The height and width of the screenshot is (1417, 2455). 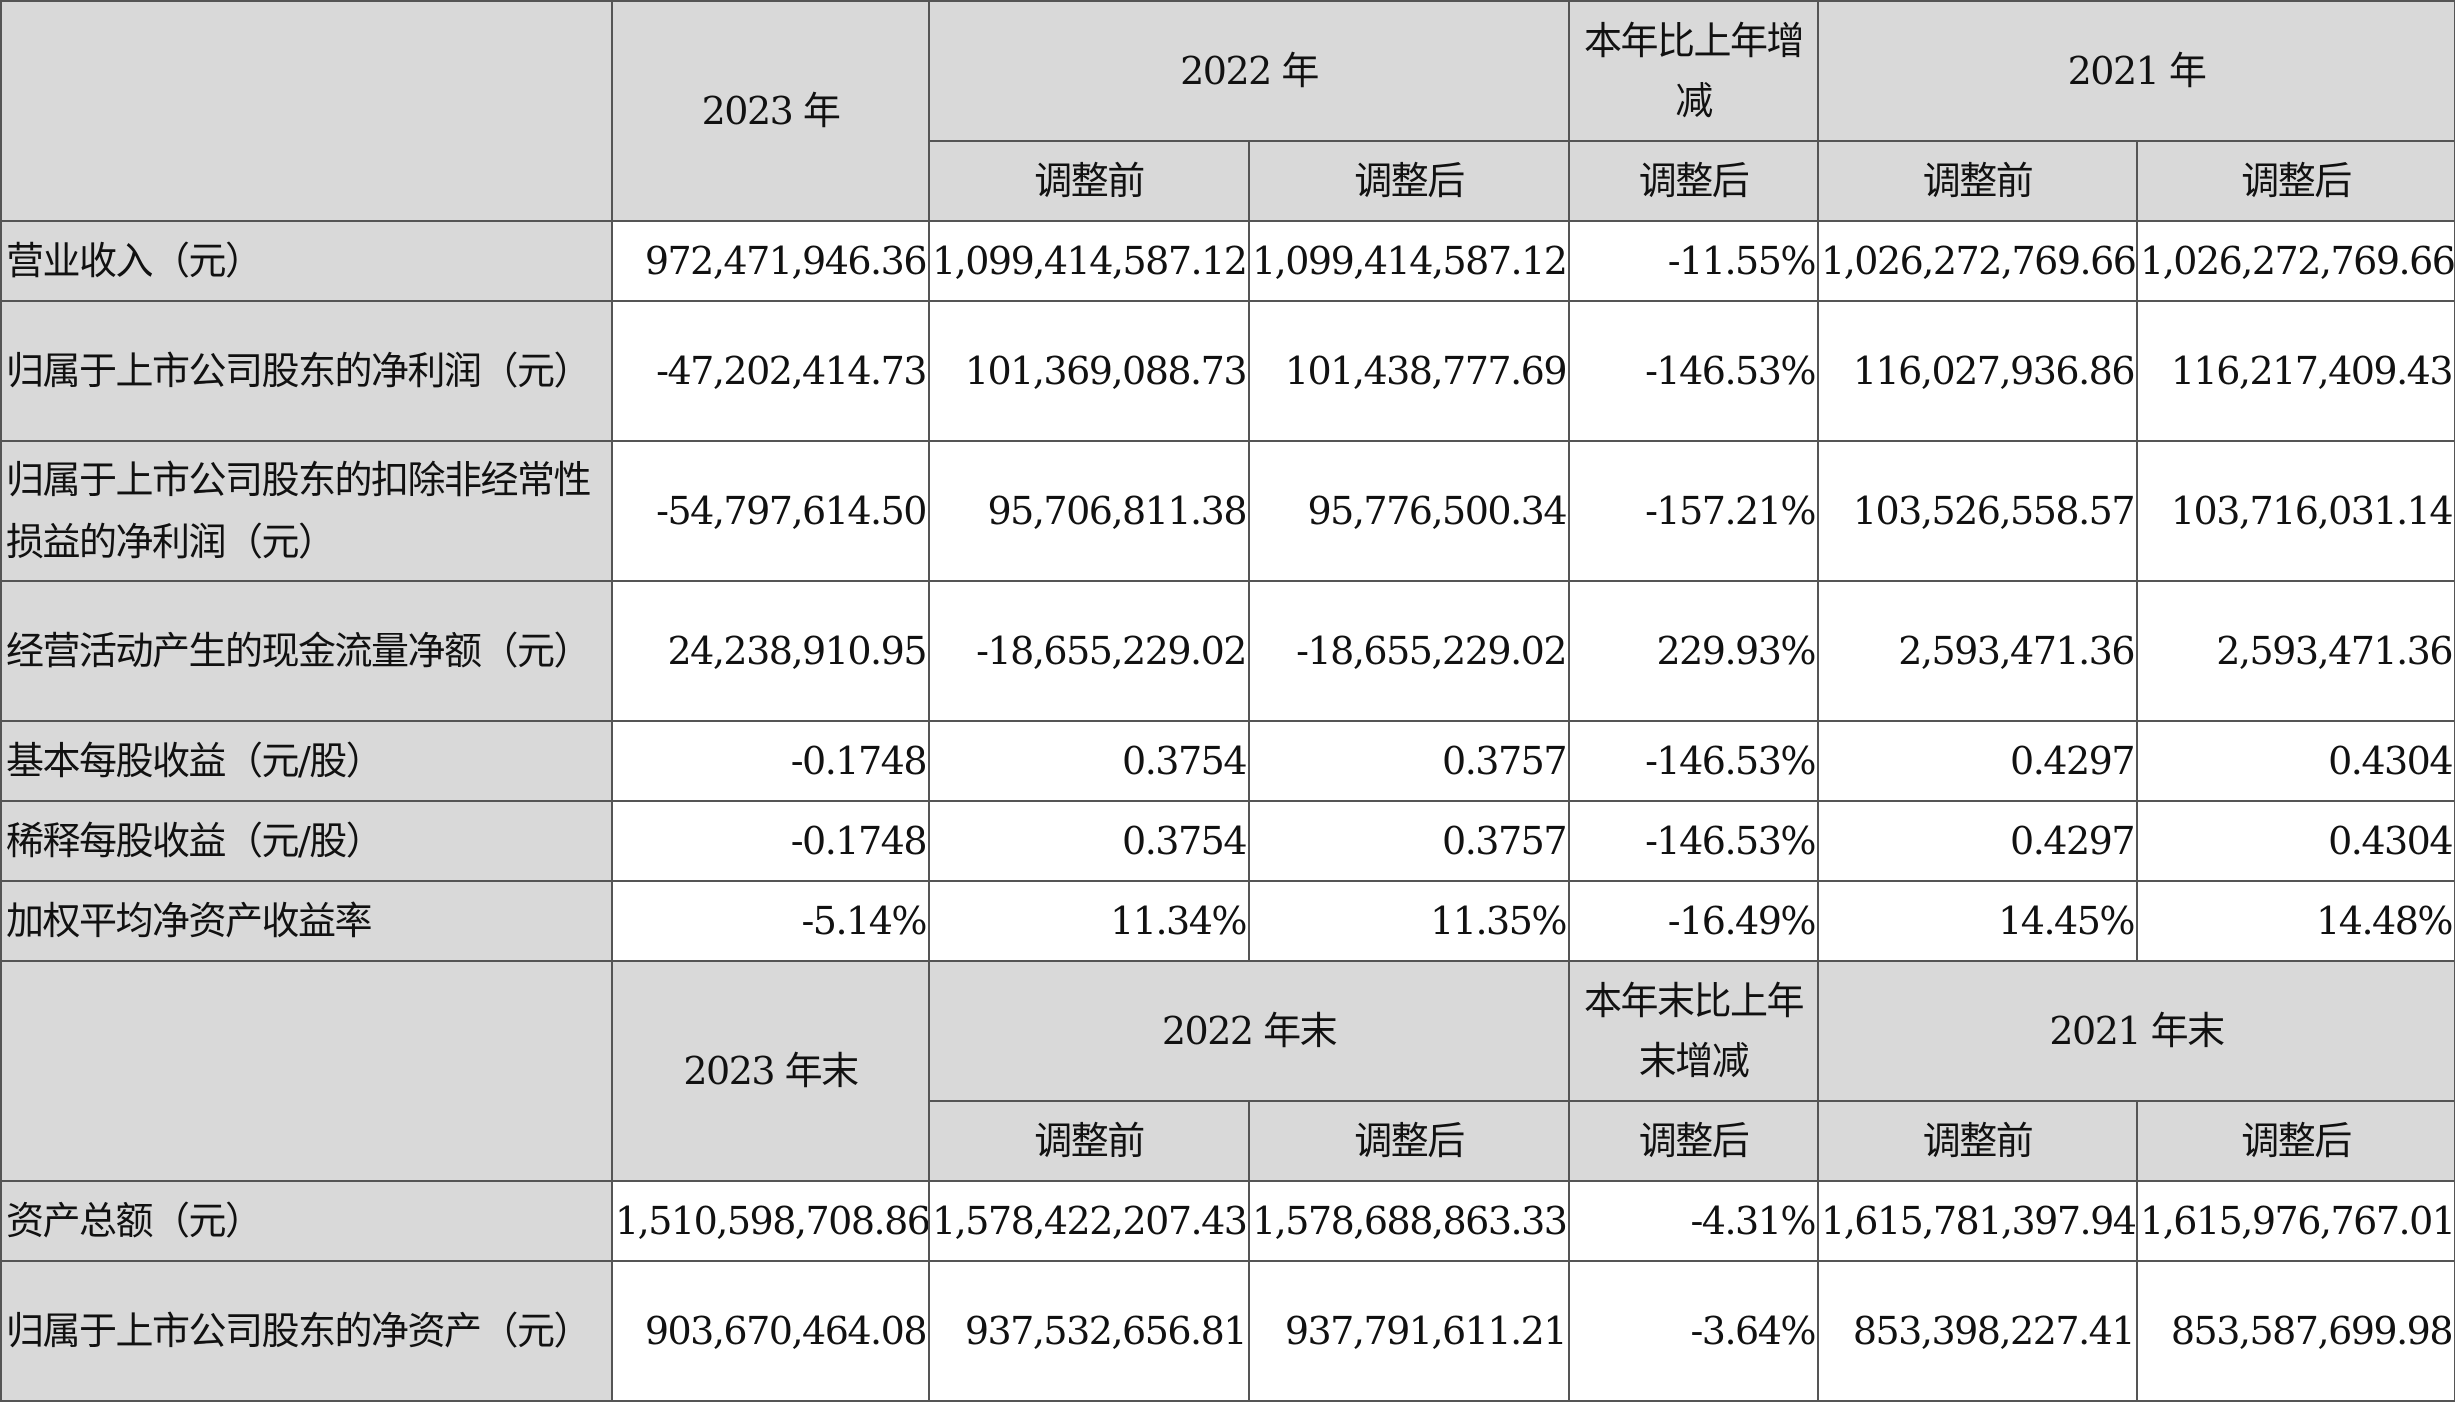 I want to click on cell-2023: -5.14%, so click(x=770, y=921).